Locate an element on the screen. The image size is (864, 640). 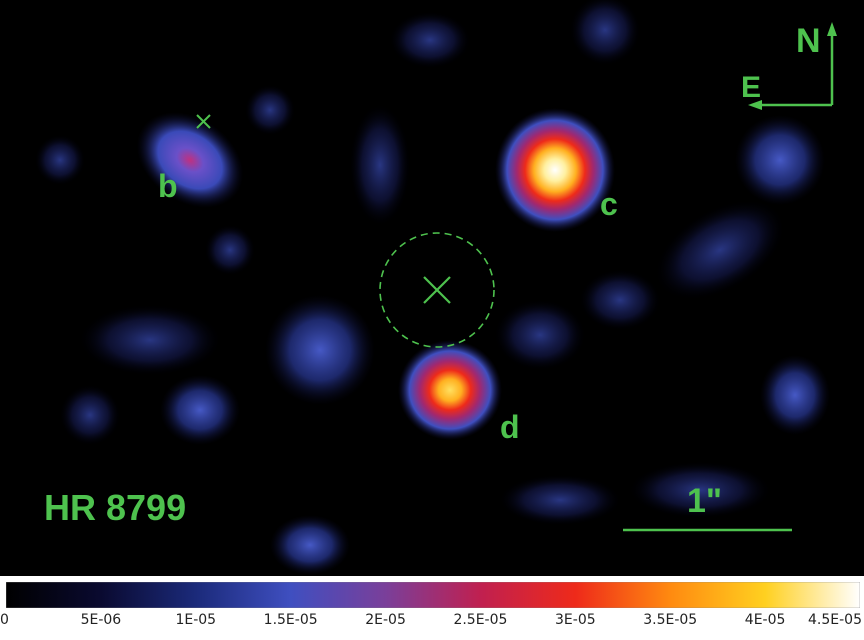
planet-label-d: d is located at coordinates (510, 427).